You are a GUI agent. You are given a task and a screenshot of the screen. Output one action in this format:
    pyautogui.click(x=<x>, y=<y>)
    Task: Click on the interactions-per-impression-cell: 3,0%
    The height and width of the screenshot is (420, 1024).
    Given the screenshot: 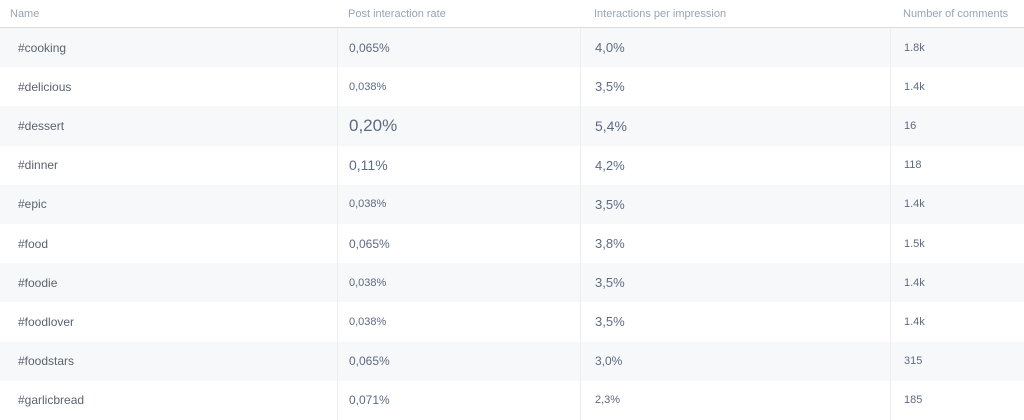 What is the action you would take?
    pyautogui.click(x=735, y=361)
    